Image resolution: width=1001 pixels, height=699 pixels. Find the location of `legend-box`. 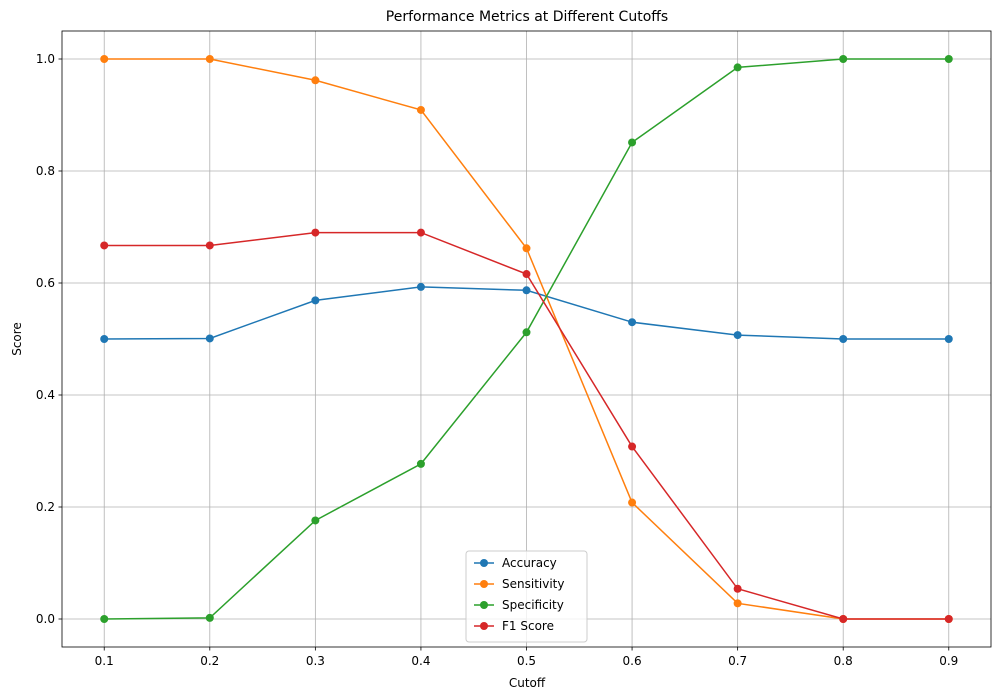

legend-box is located at coordinates (526, 596).